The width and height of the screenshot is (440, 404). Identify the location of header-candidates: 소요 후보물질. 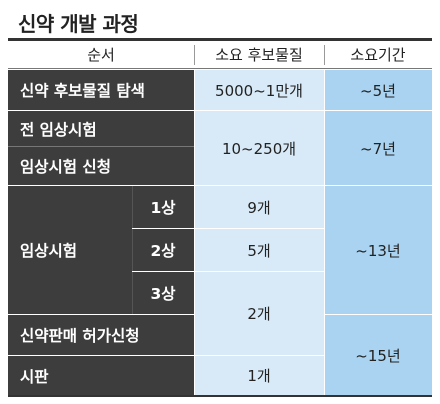
(259, 55).